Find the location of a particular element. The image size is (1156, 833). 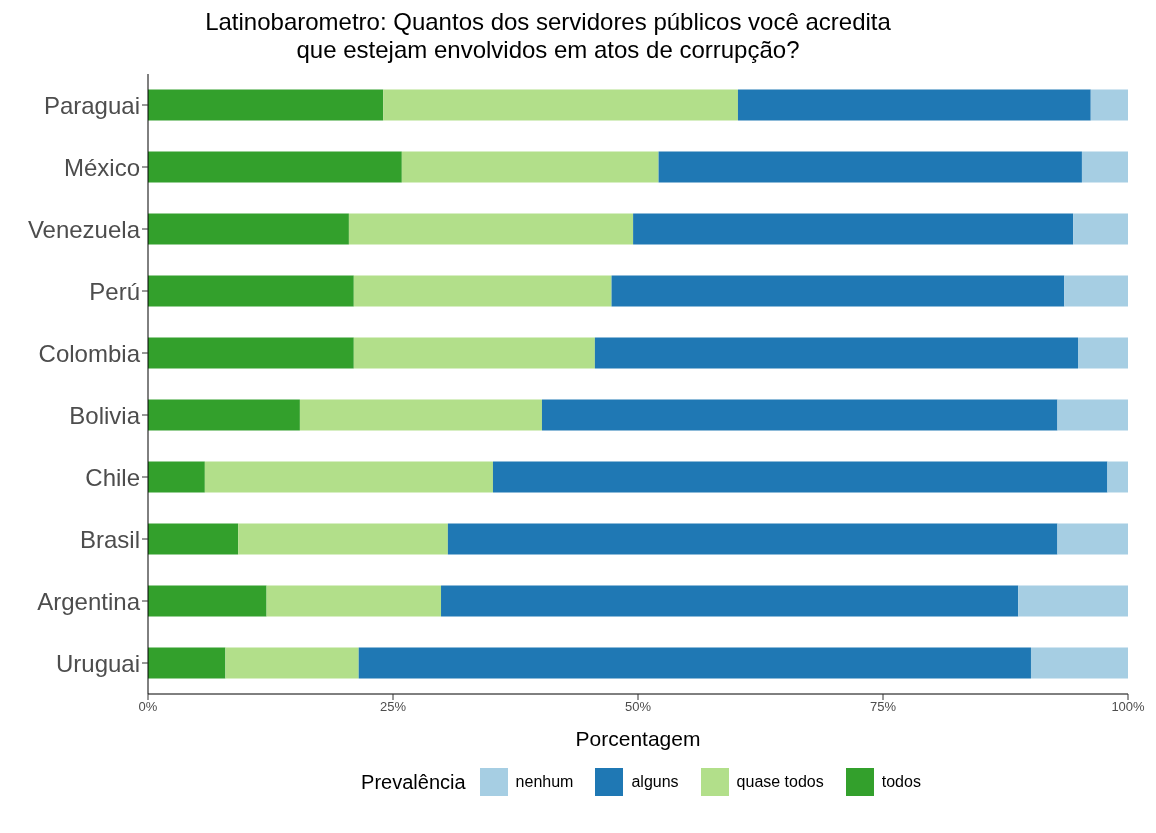

x-tick-label: 75% is located at coordinates (883, 707).